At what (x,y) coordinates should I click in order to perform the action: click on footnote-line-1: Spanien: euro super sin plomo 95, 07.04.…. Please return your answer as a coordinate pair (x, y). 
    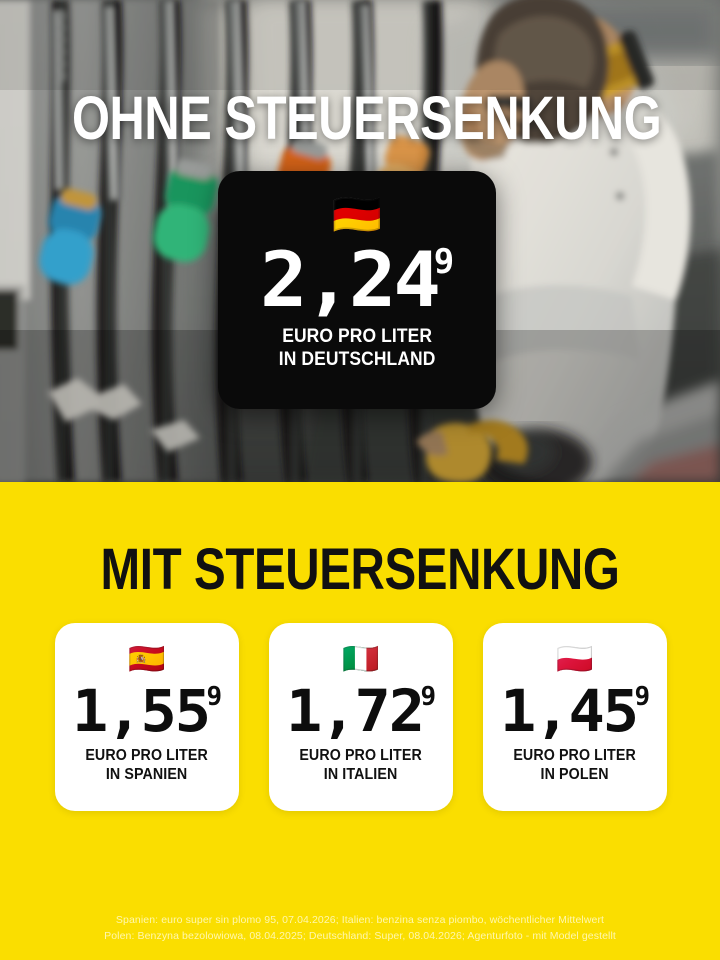
    Looking at the image, I should click on (360, 920).